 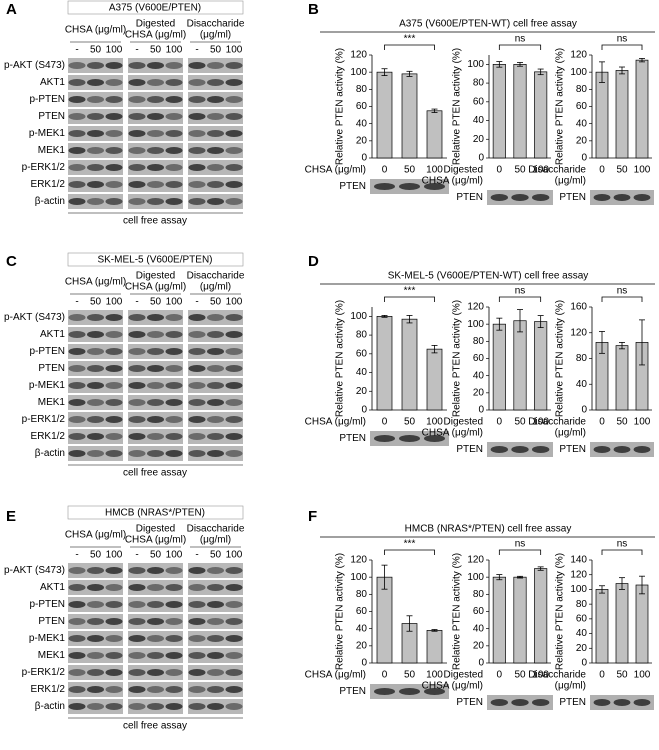 What do you see at coordinates (578, 307) in the screenshot?
I see `y-tick-label: 160` at bounding box center [578, 307].